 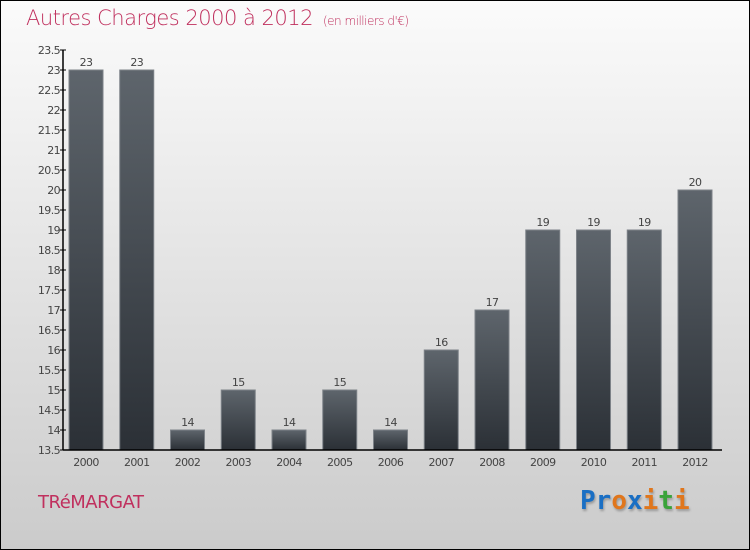 What do you see at coordinates (543, 340) in the screenshot?
I see `bar-2009` at bounding box center [543, 340].